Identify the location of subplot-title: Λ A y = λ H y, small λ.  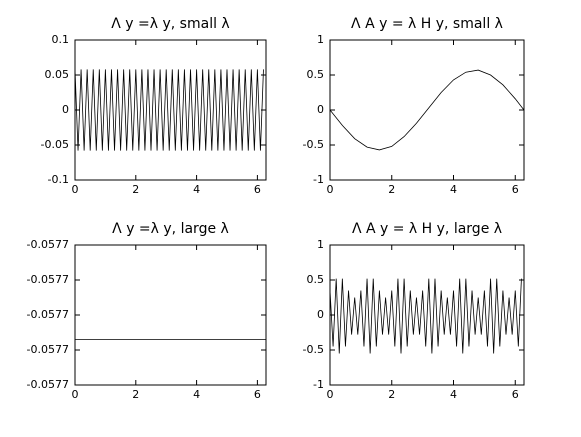
(427, 24).